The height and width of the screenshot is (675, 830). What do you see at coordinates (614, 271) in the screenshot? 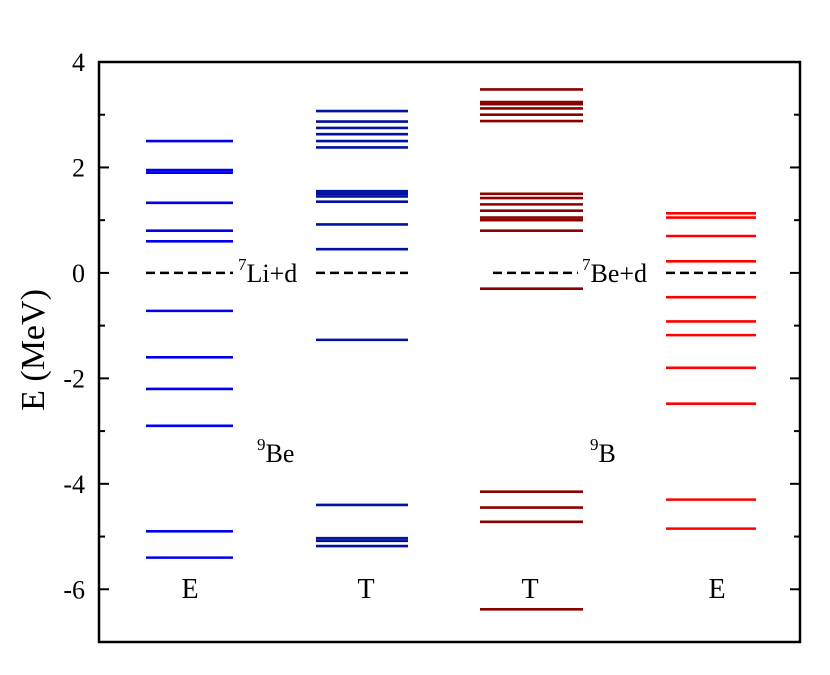
I see `threshold-label-7be-d: 7Be+d` at bounding box center [614, 271].